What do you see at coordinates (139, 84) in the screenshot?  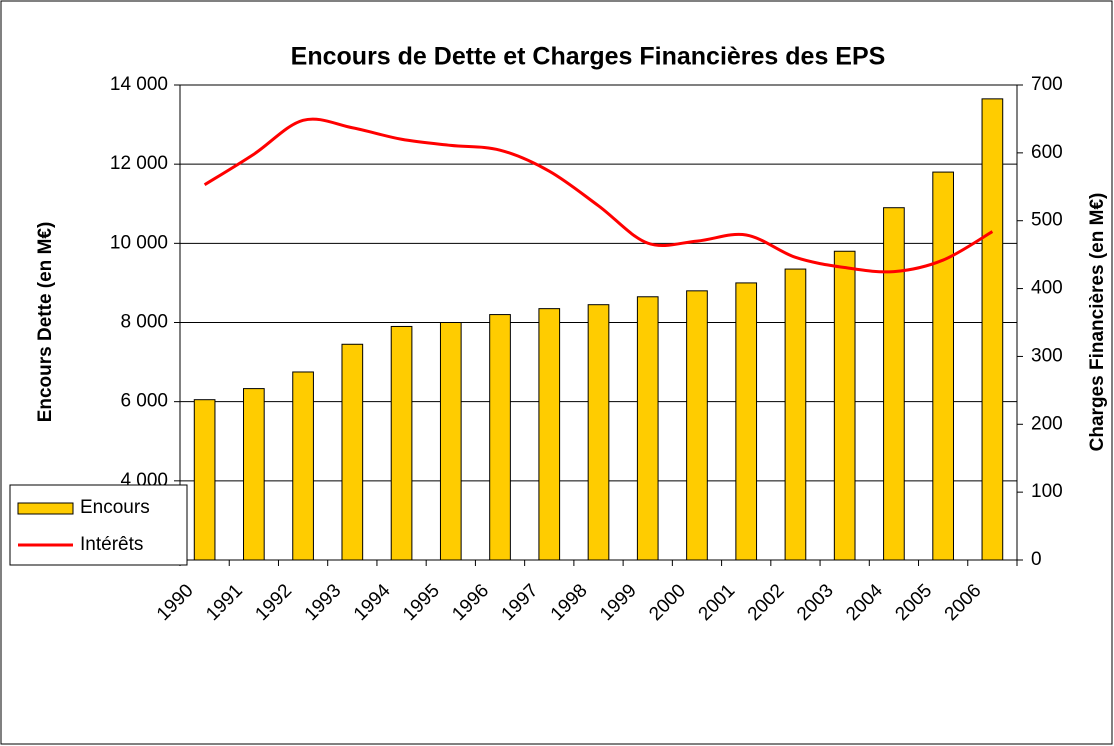 I see `y-tick-label: 14 000` at bounding box center [139, 84].